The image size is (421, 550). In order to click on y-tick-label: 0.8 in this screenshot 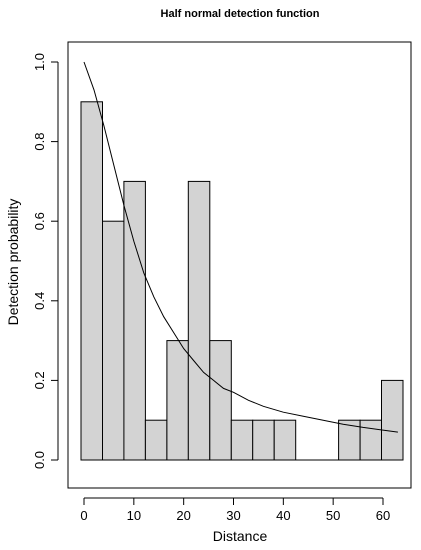, I will do `click(39, 142)`.